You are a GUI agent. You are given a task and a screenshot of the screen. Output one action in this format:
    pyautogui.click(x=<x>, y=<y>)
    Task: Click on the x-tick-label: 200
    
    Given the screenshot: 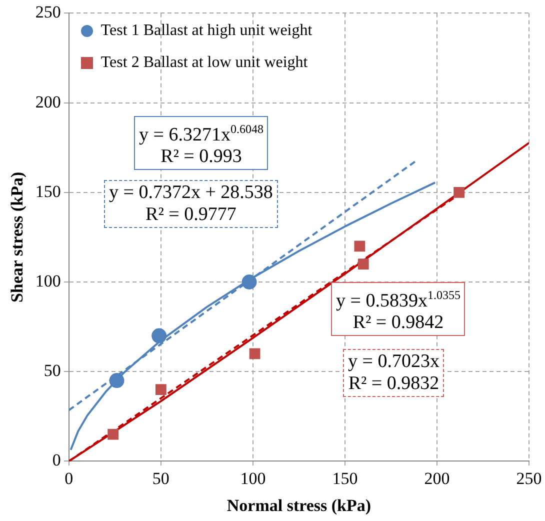 What is the action you would take?
    pyautogui.click(x=437, y=478)
    